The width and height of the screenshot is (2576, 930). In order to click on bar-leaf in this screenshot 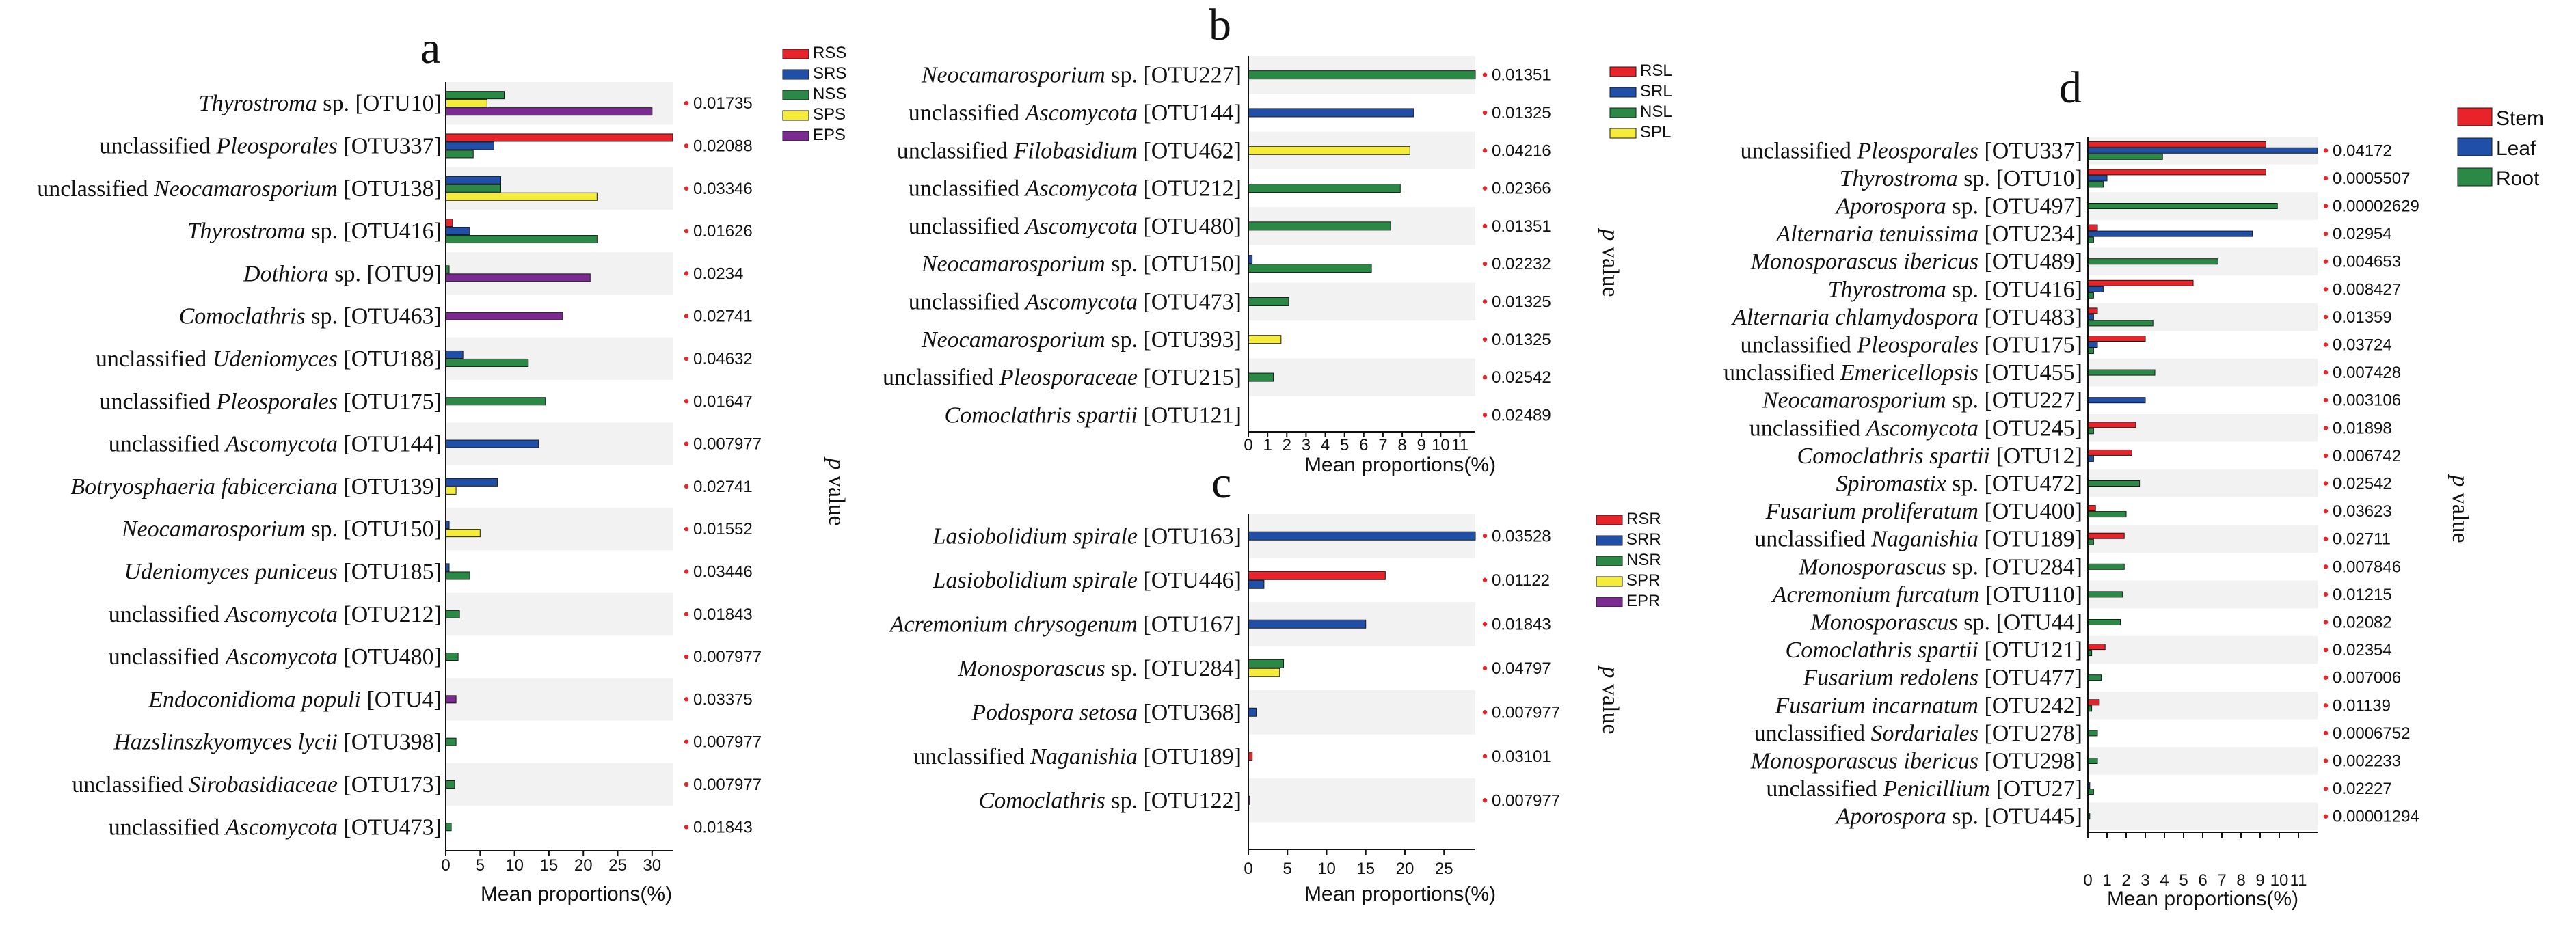, I will do `click(2092, 345)`.